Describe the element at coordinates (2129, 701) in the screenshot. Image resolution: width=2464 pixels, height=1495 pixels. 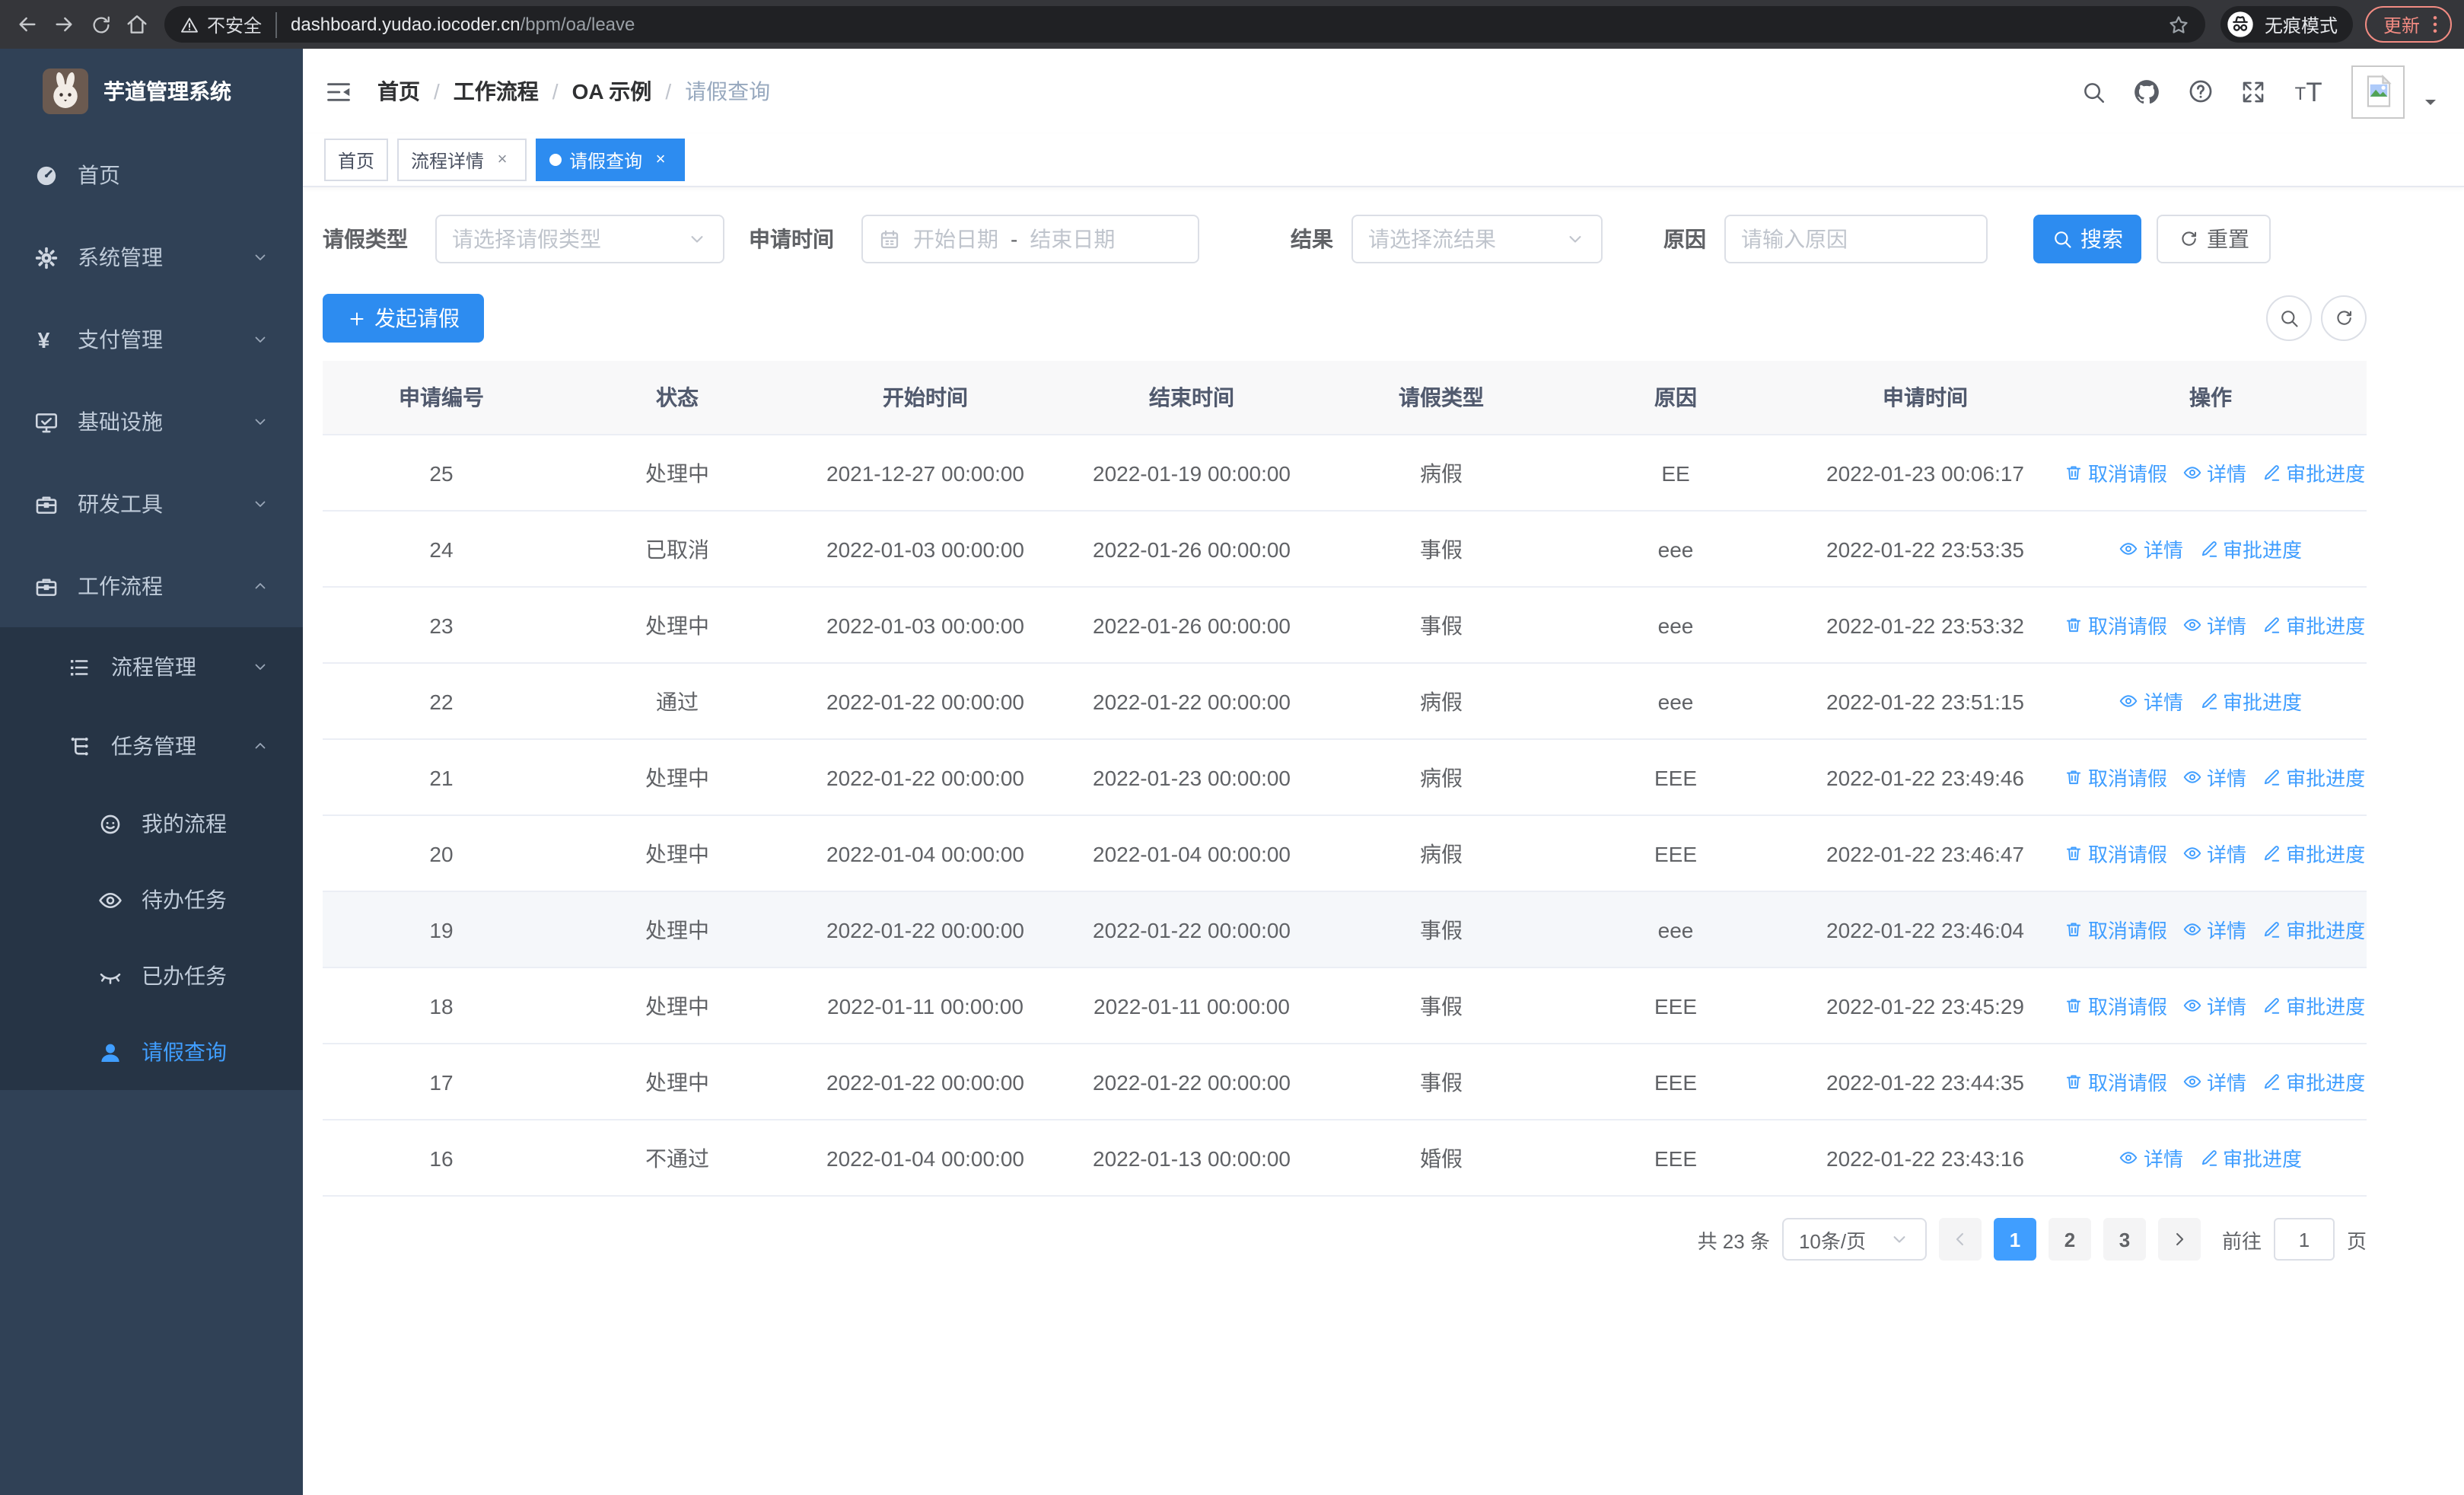
I see `eye-icon` at that location.